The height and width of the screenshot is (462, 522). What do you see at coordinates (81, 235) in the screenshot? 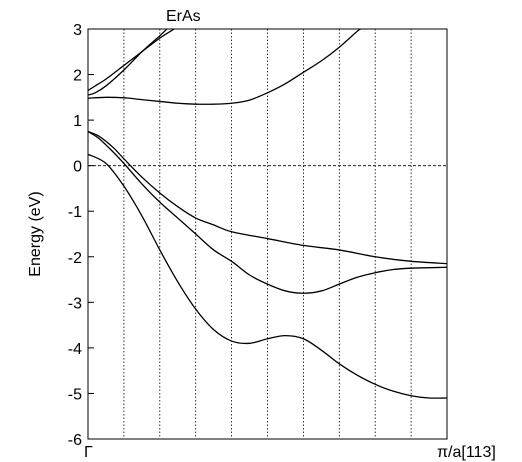
I see `y-axis-ticks: -6 -5 -4 -3 -2 -1 0 1 2 3` at bounding box center [81, 235].